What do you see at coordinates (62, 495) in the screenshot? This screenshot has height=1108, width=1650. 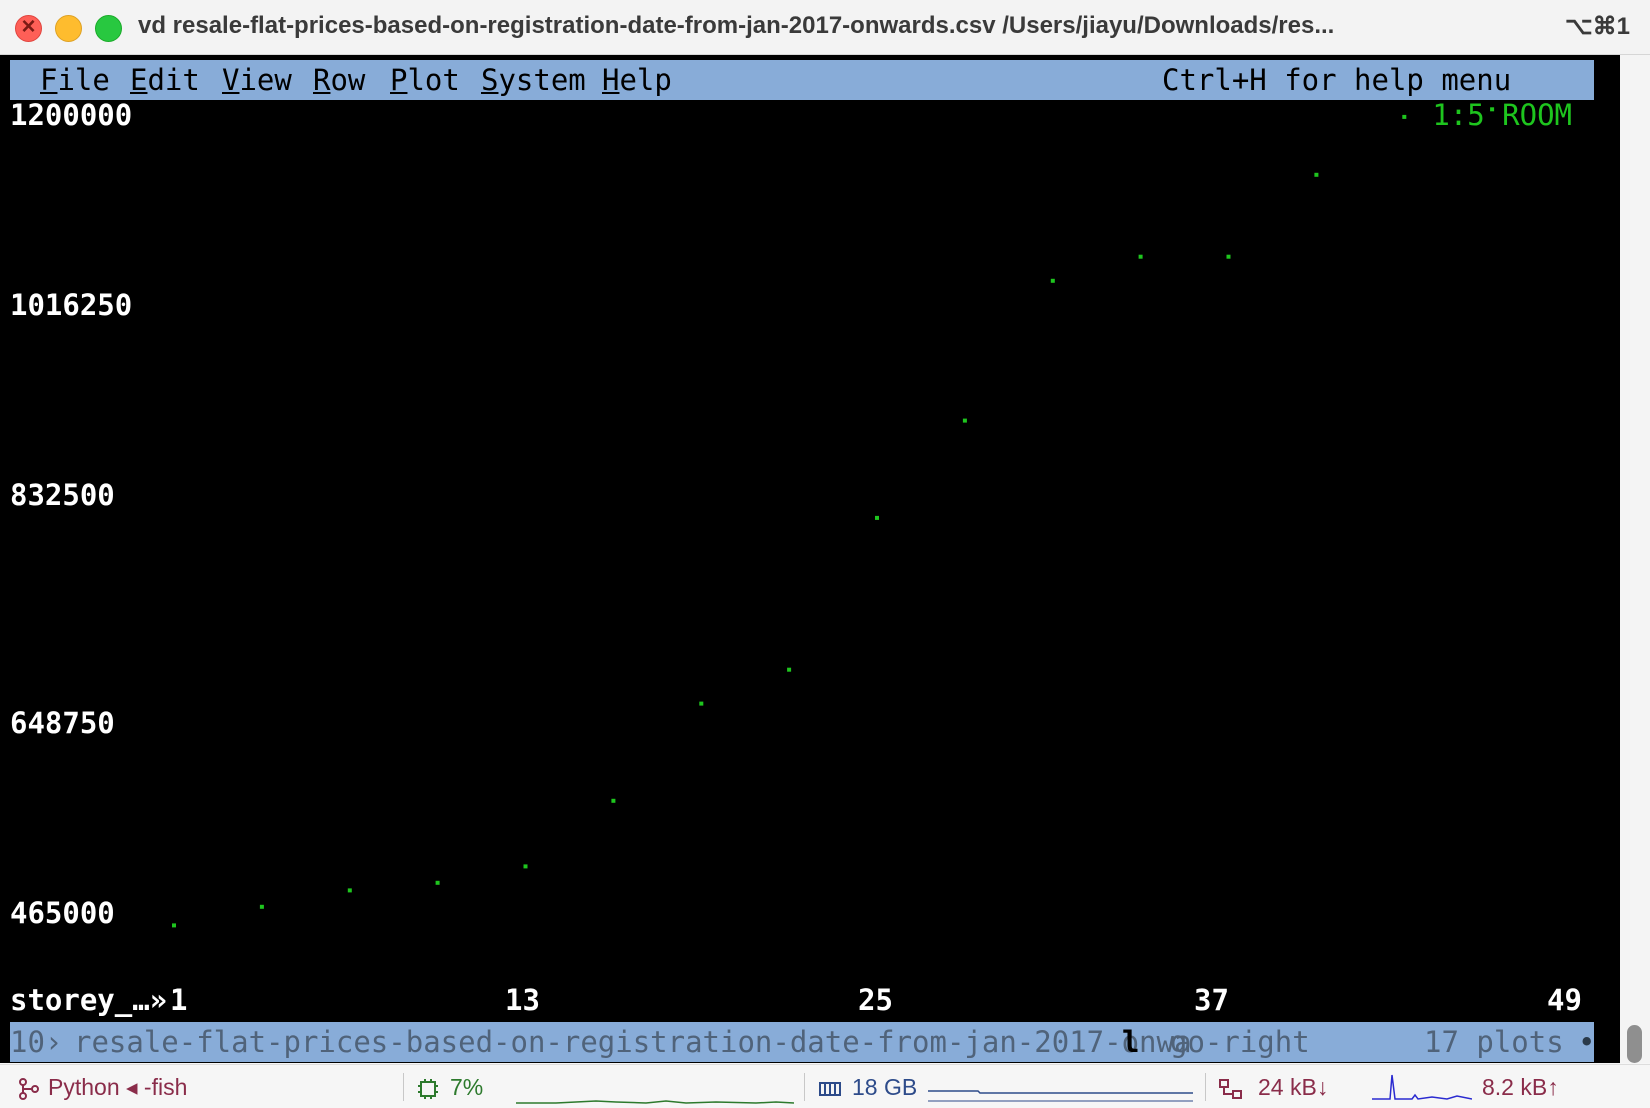 I see `y-tick-label: 832500` at bounding box center [62, 495].